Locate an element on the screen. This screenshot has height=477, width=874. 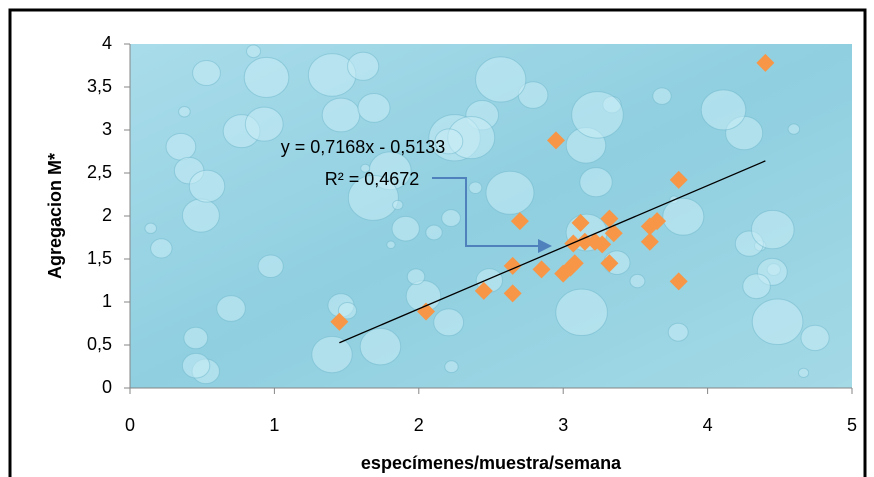
y-tick-label: 2 is located at coordinates (107, 215).